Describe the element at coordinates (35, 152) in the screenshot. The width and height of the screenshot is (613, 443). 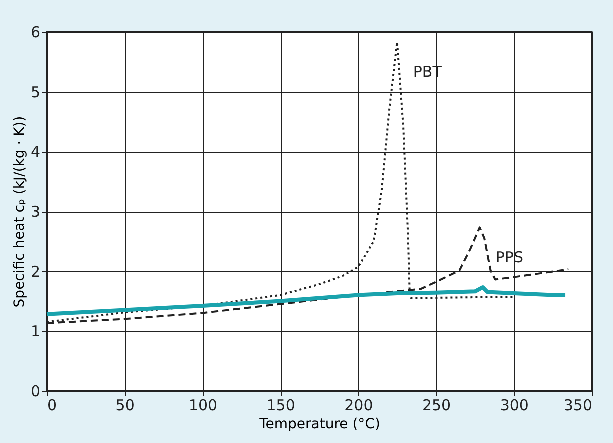
I see `y-tick-label: 4` at that location.